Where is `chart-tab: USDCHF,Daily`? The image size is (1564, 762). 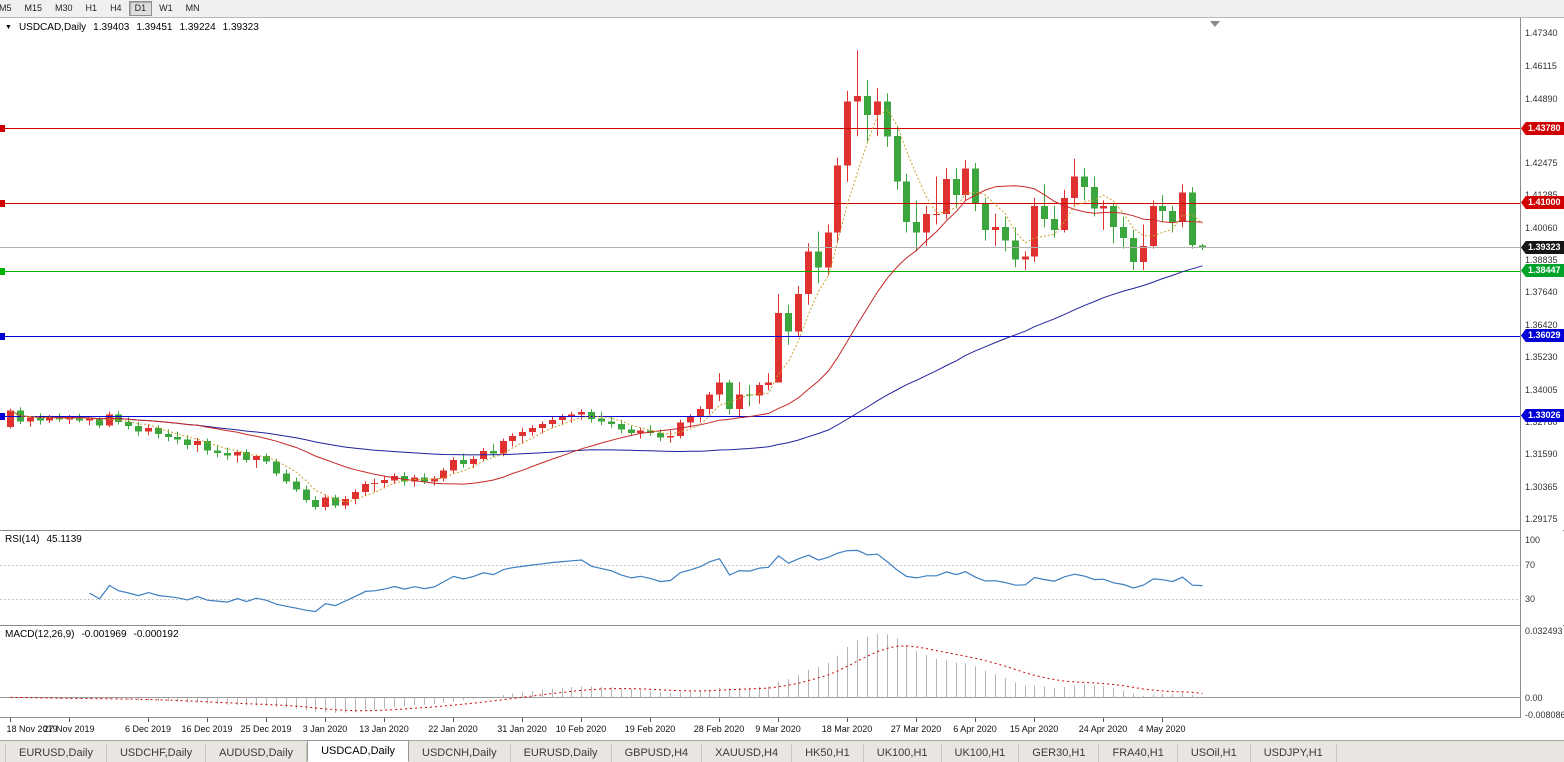
chart-tab: USDCHF,Daily is located at coordinates (157, 753).